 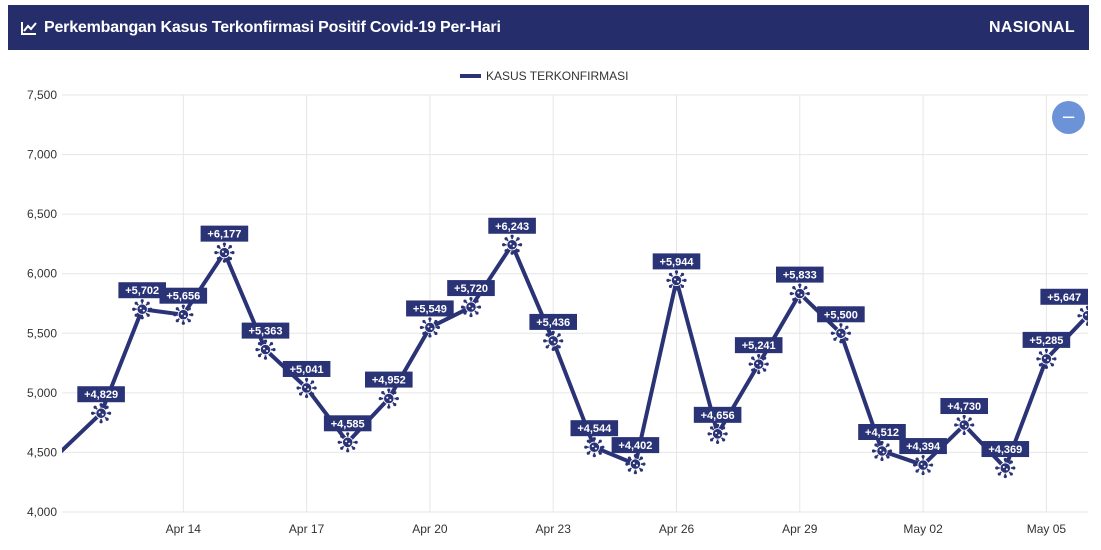 I want to click on x-tick-label: May 02, so click(x=923, y=529).